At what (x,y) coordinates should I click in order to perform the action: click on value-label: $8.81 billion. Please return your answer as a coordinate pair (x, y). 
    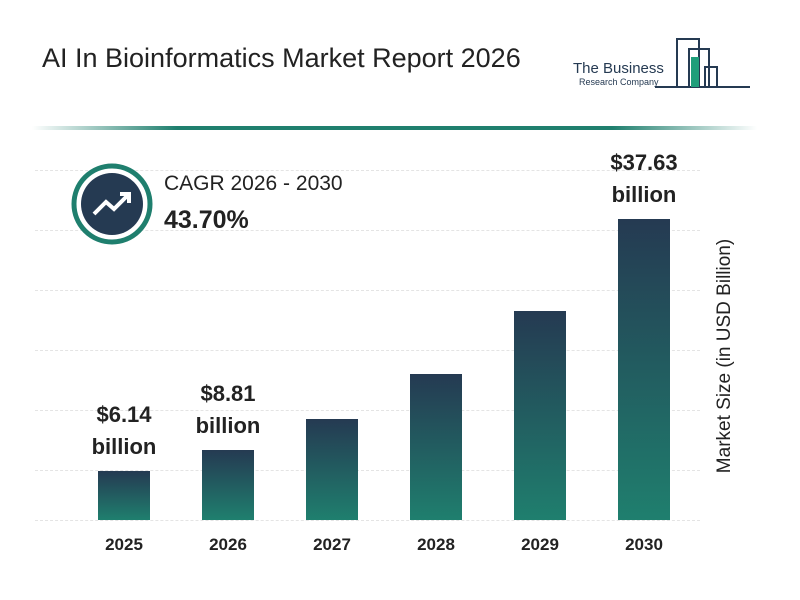
    Looking at the image, I should click on (228, 409).